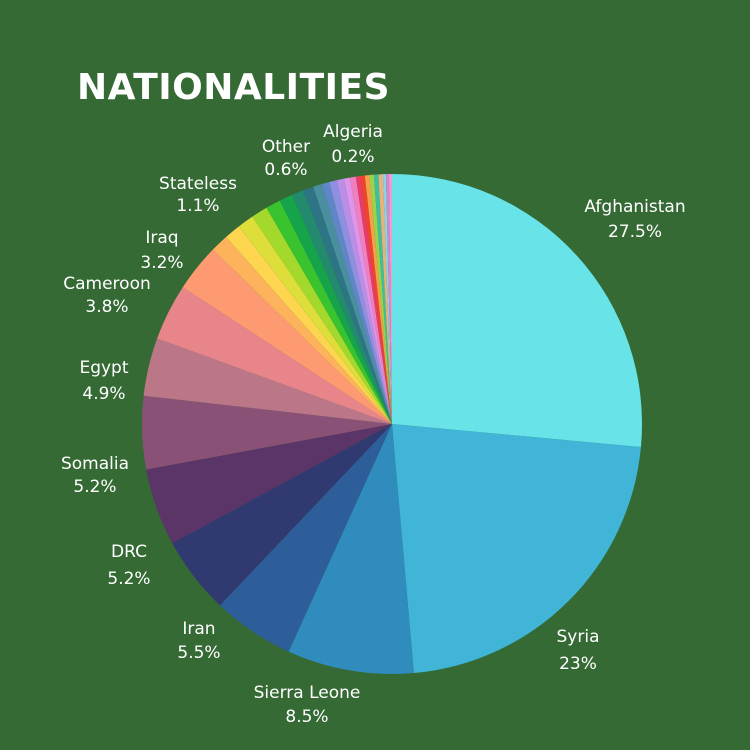 The image size is (750, 750). What do you see at coordinates (307, 693) in the screenshot?
I see `slice-label-sierra-leone: Sierra Leone` at bounding box center [307, 693].